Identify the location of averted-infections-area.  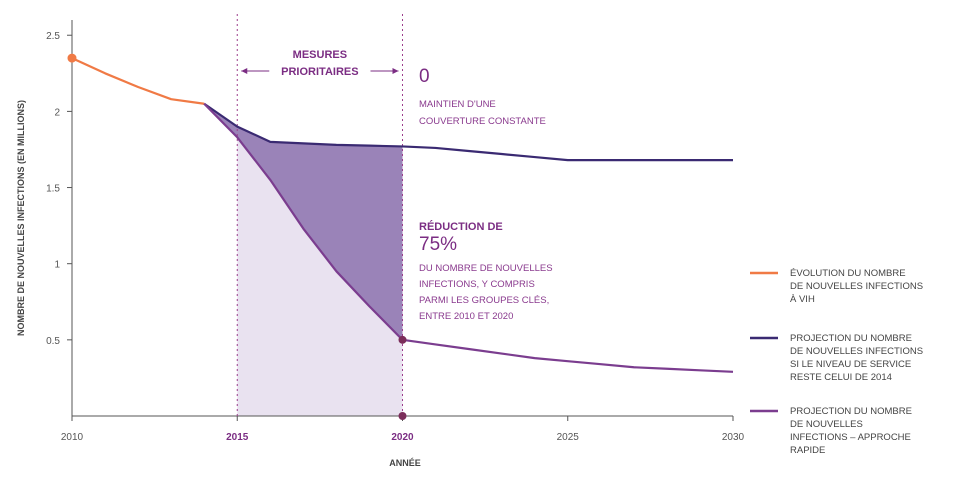
(303, 221).